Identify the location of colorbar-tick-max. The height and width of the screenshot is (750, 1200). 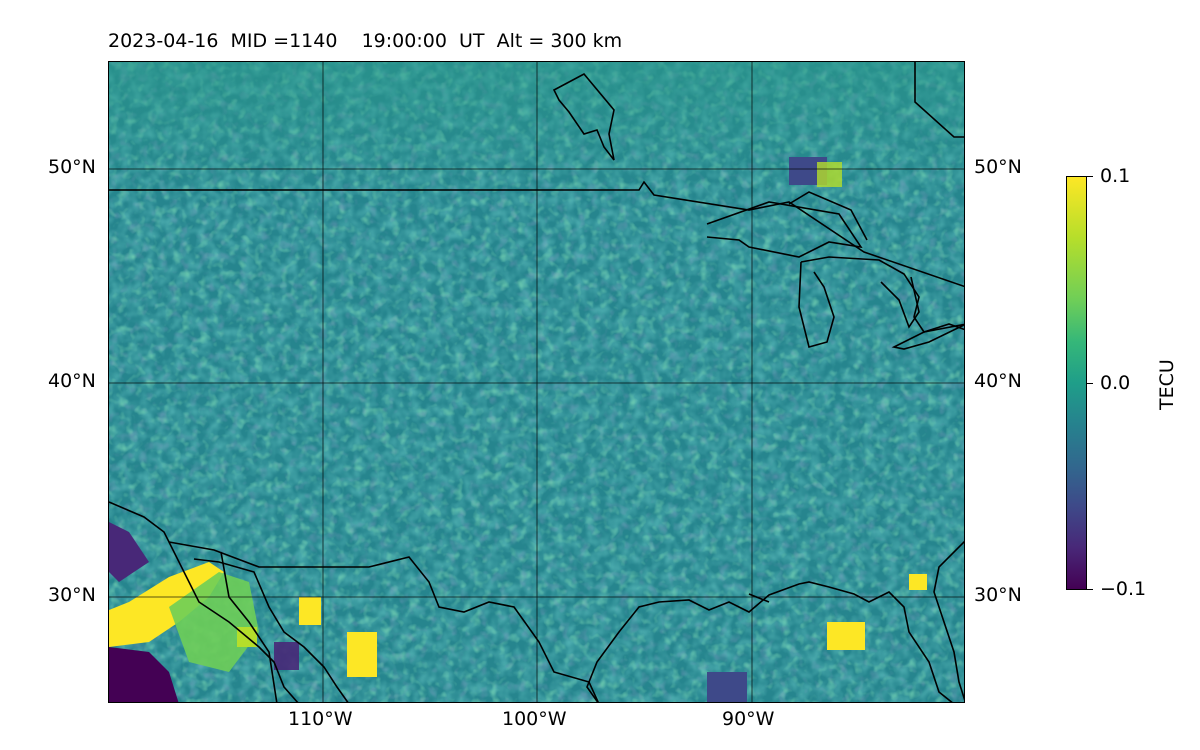
(1090, 176).